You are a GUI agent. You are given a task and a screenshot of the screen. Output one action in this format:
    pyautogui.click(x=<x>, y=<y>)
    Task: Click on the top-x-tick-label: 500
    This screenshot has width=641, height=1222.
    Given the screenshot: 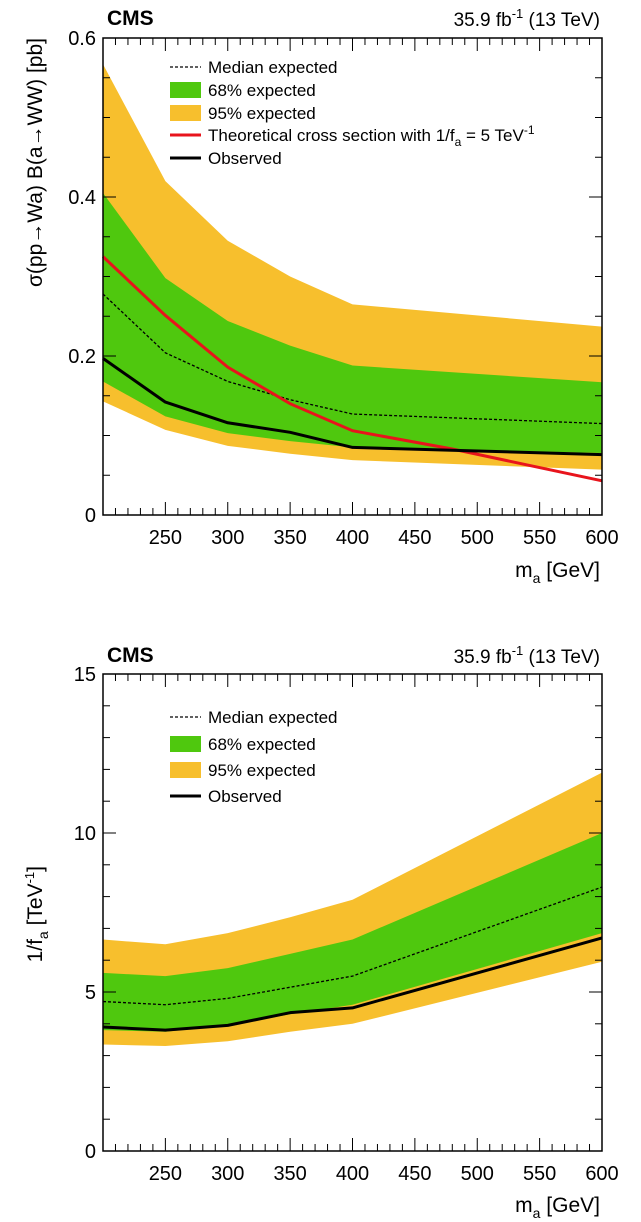 What is the action you would take?
    pyautogui.click(x=477, y=538)
    